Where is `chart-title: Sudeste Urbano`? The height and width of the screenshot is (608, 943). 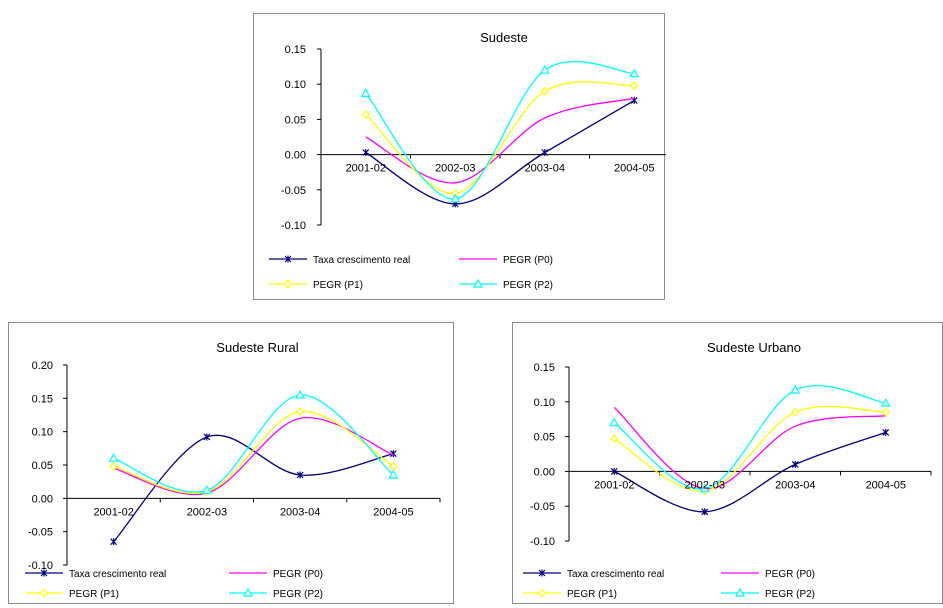
chart-title: Sudeste Urbano is located at coordinates (754, 347).